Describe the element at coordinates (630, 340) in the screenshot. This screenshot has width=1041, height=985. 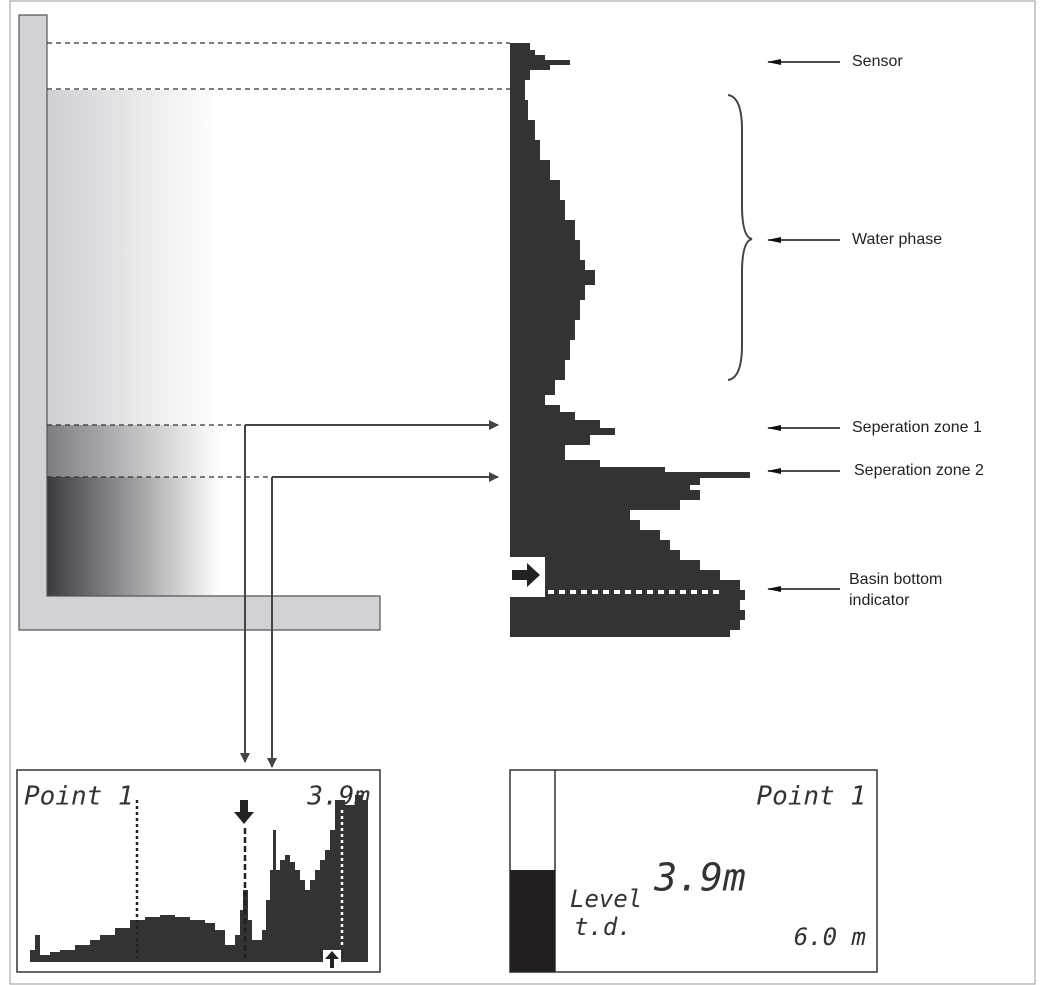
I see `echo-profile` at that location.